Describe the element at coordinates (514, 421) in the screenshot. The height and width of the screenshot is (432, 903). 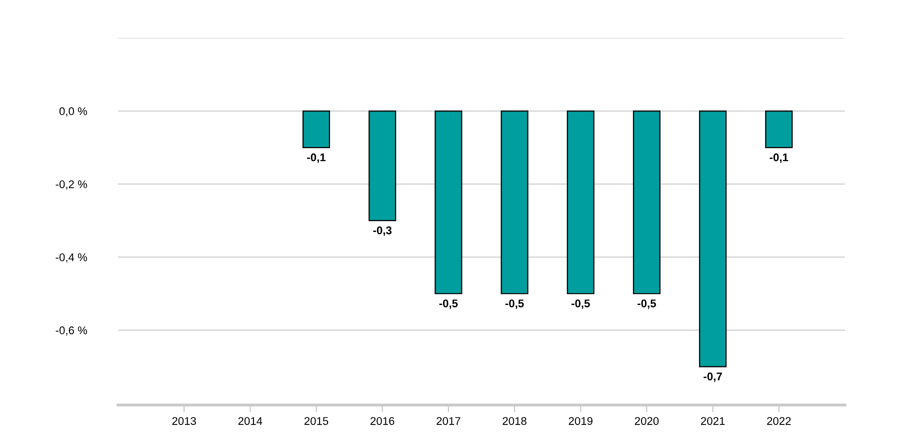
I see `x-tick-label: 2018` at that location.